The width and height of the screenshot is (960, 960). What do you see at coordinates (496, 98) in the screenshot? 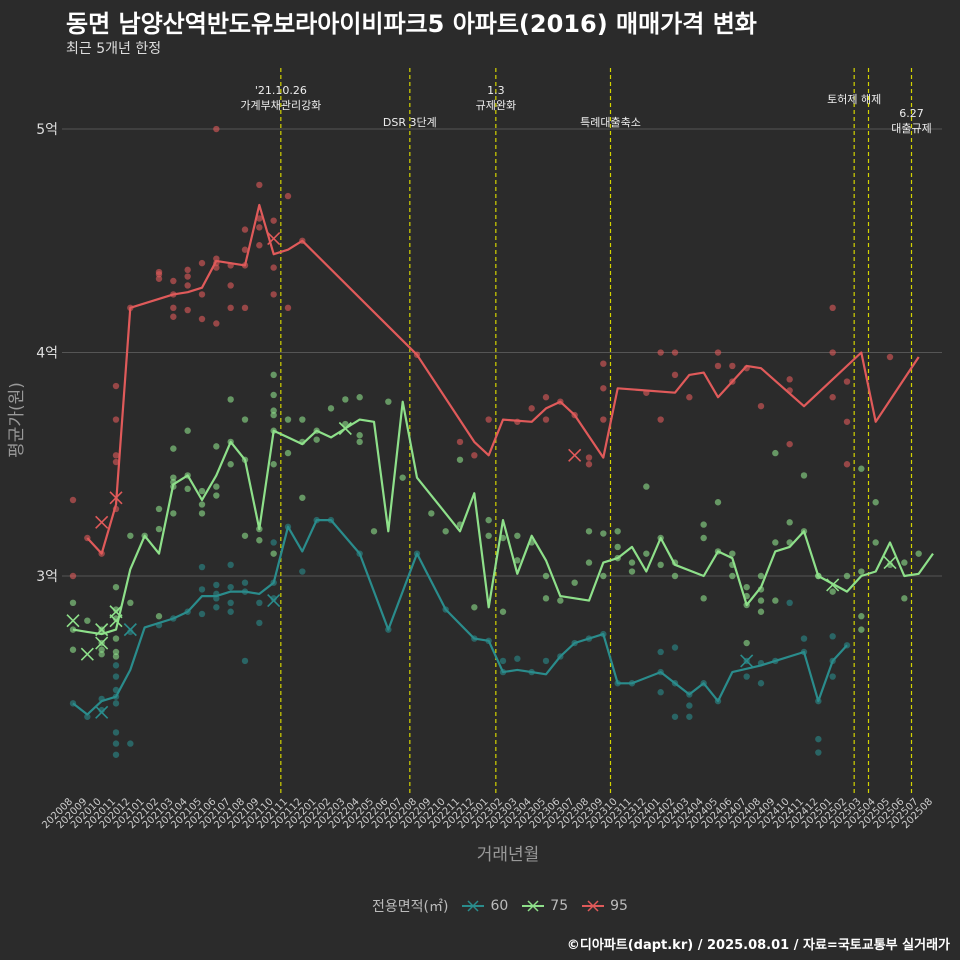
I see `event-label: 1.3 규제완화` at bounding box center [496, 98].